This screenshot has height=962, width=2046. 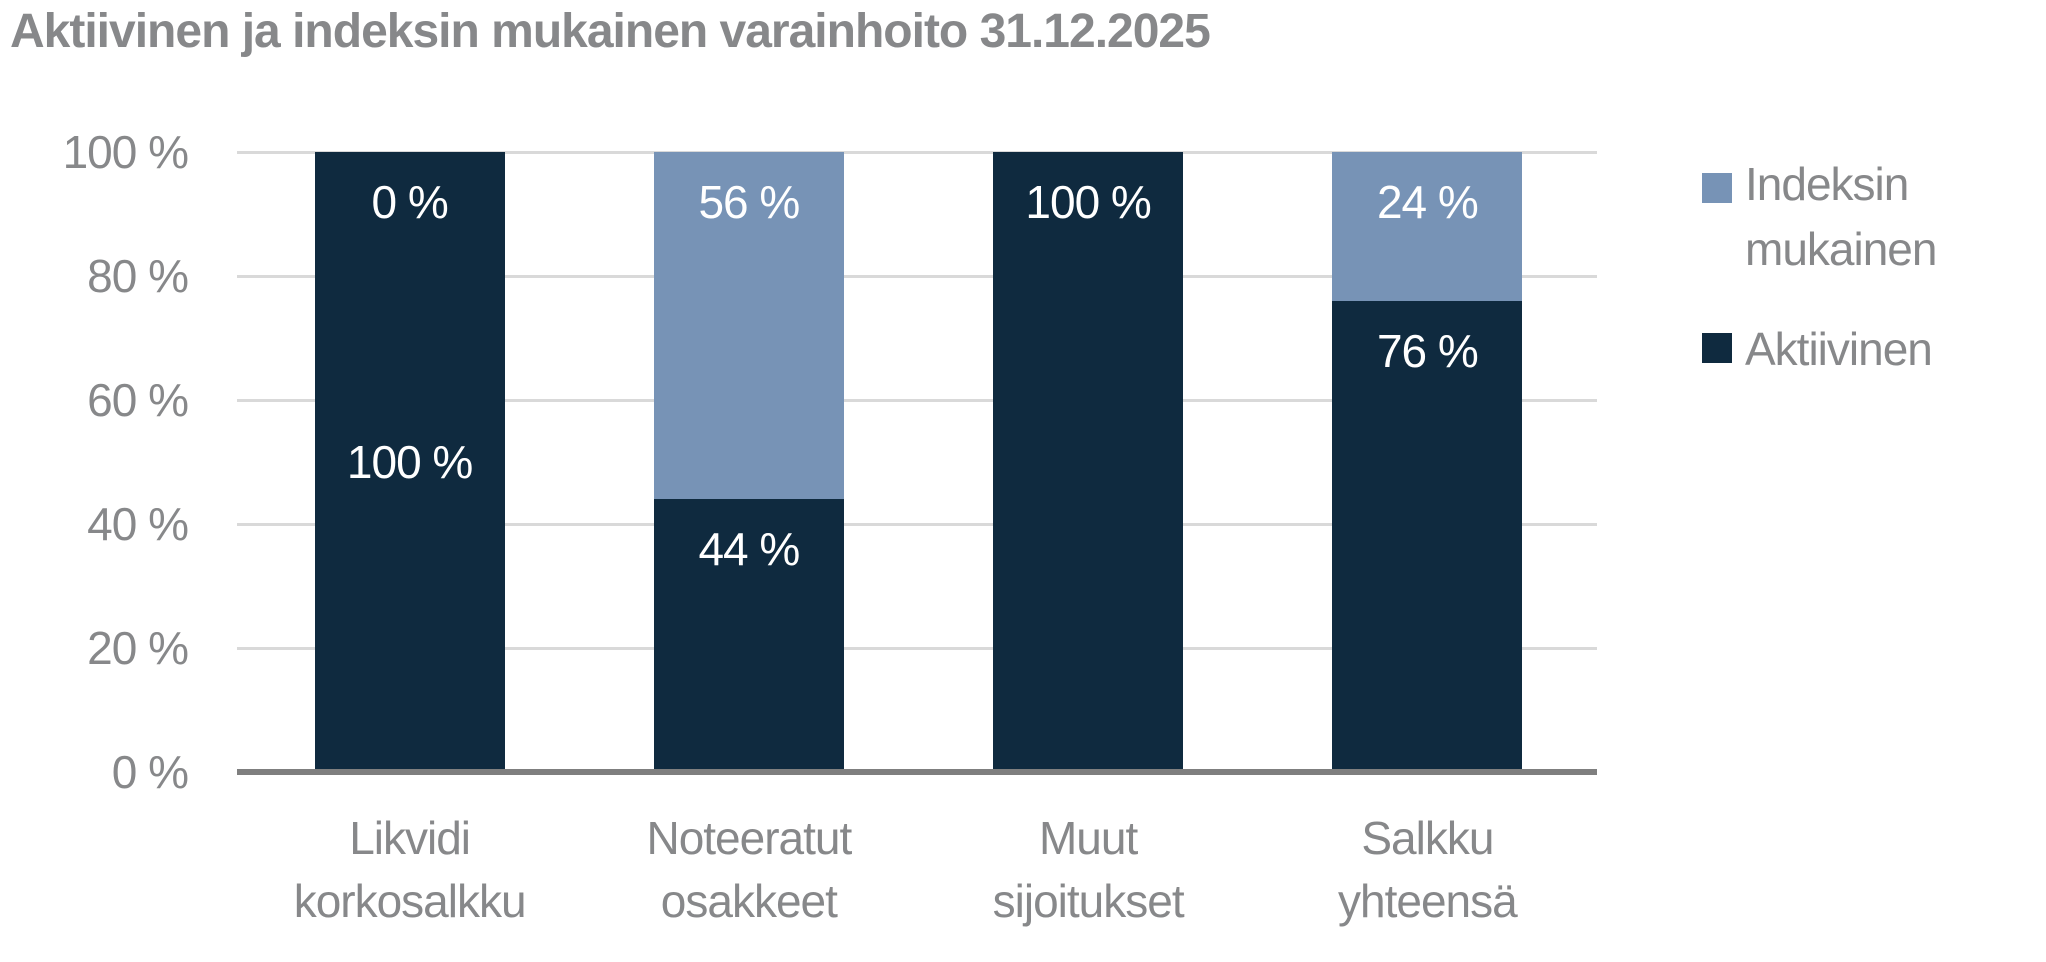 What do you see at coordinates (150, 772) in the screenshot?
I see `y-axis-tick-label: 0 %` at bounding box center [150, 772].